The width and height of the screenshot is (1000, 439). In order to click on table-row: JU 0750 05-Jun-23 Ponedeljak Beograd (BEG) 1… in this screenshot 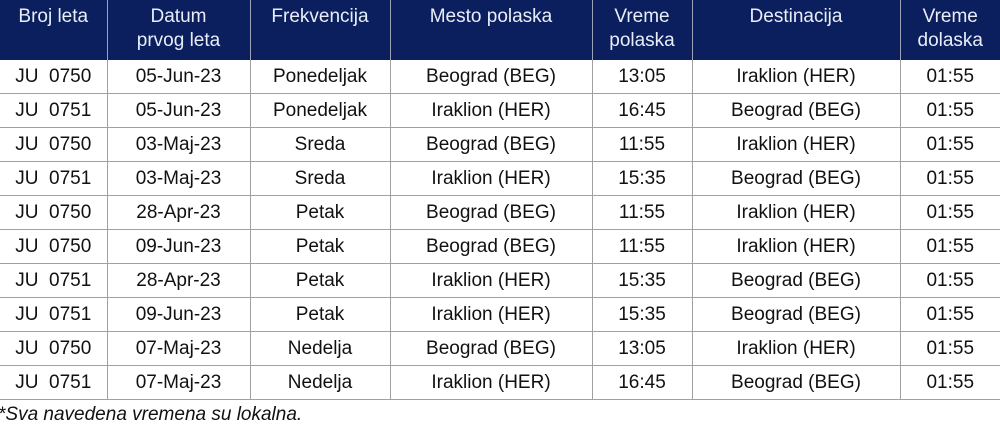, I will do `click(500, 77)`.